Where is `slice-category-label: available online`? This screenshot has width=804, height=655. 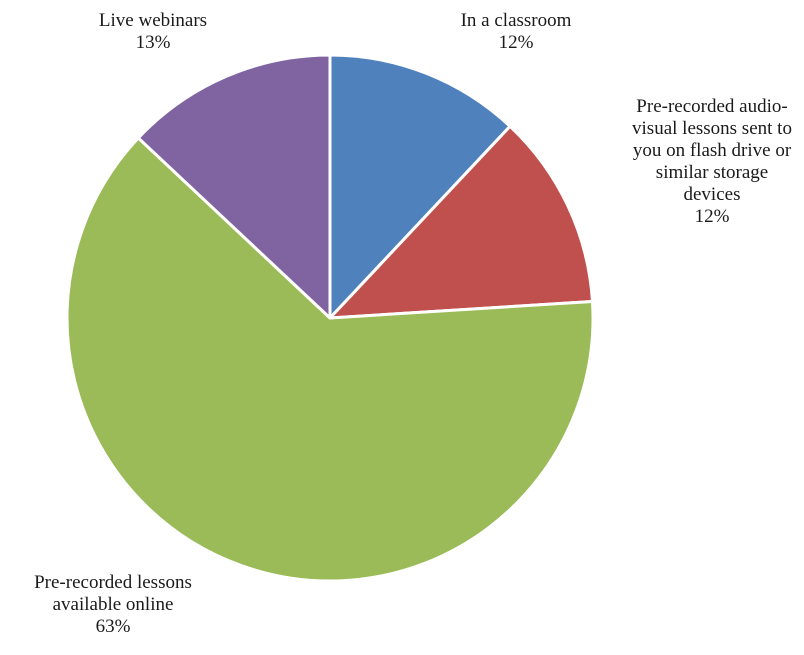
slice-category-label: available online is located at coordinates (113, 604).